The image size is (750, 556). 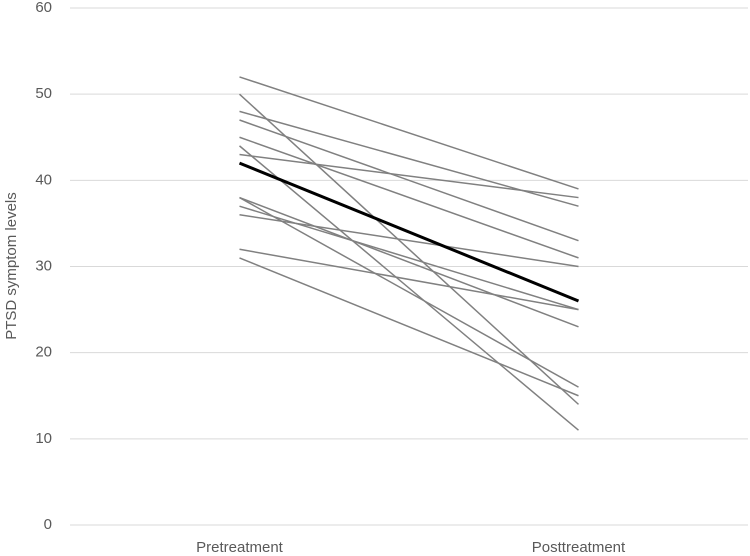 I want to click on x-tick-label: Posttreatment, so click(x=579, y=547).